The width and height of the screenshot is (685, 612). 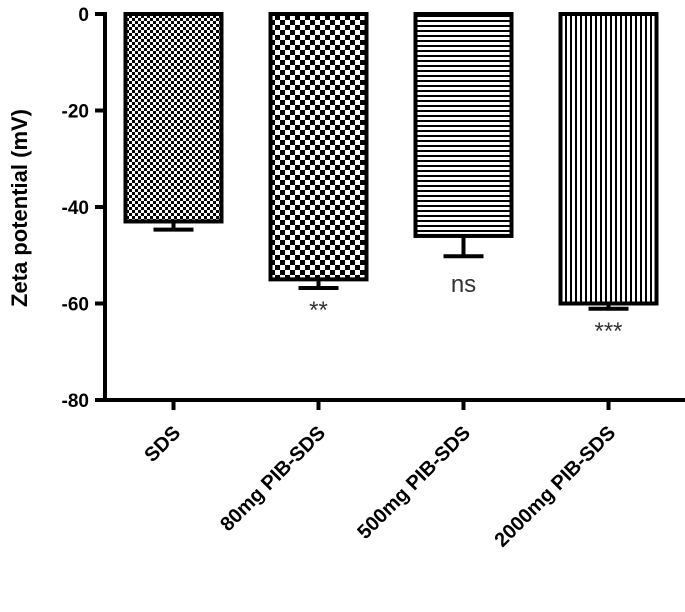 I want to click on significance-label: ns, so click(x=463, y=284).